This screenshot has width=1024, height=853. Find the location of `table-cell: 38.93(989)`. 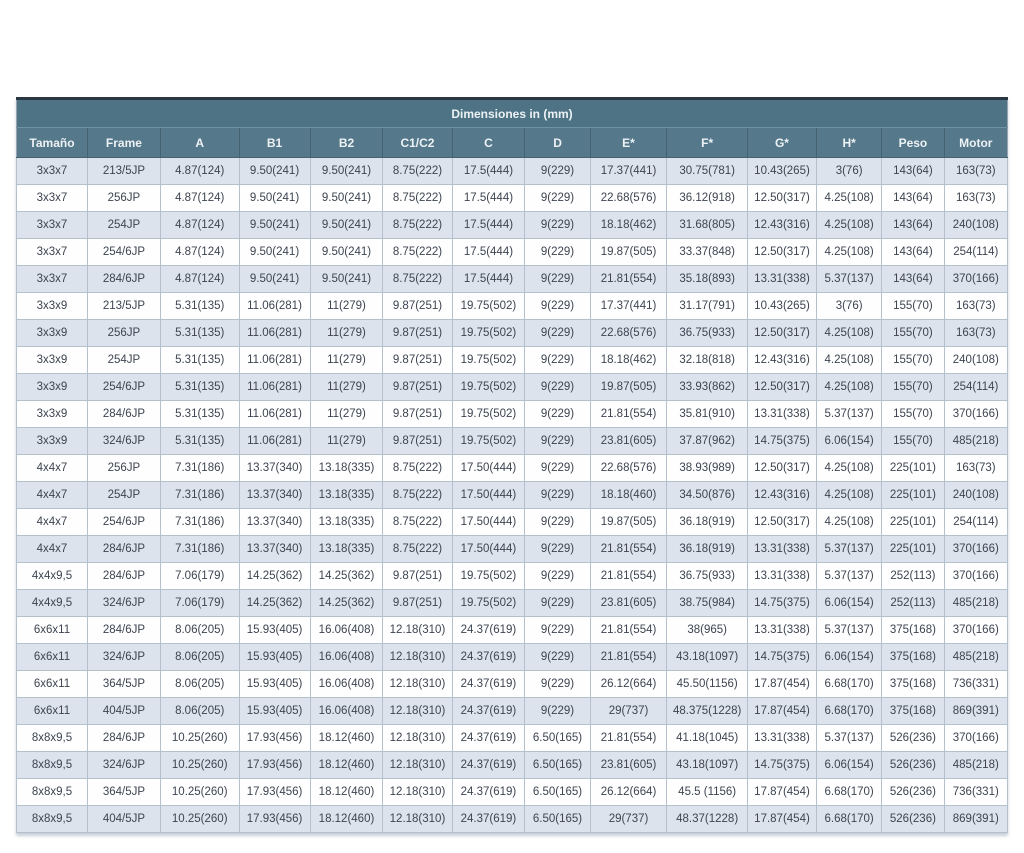

table-cell: 38.93(989) is located at coordinates (707, 468).